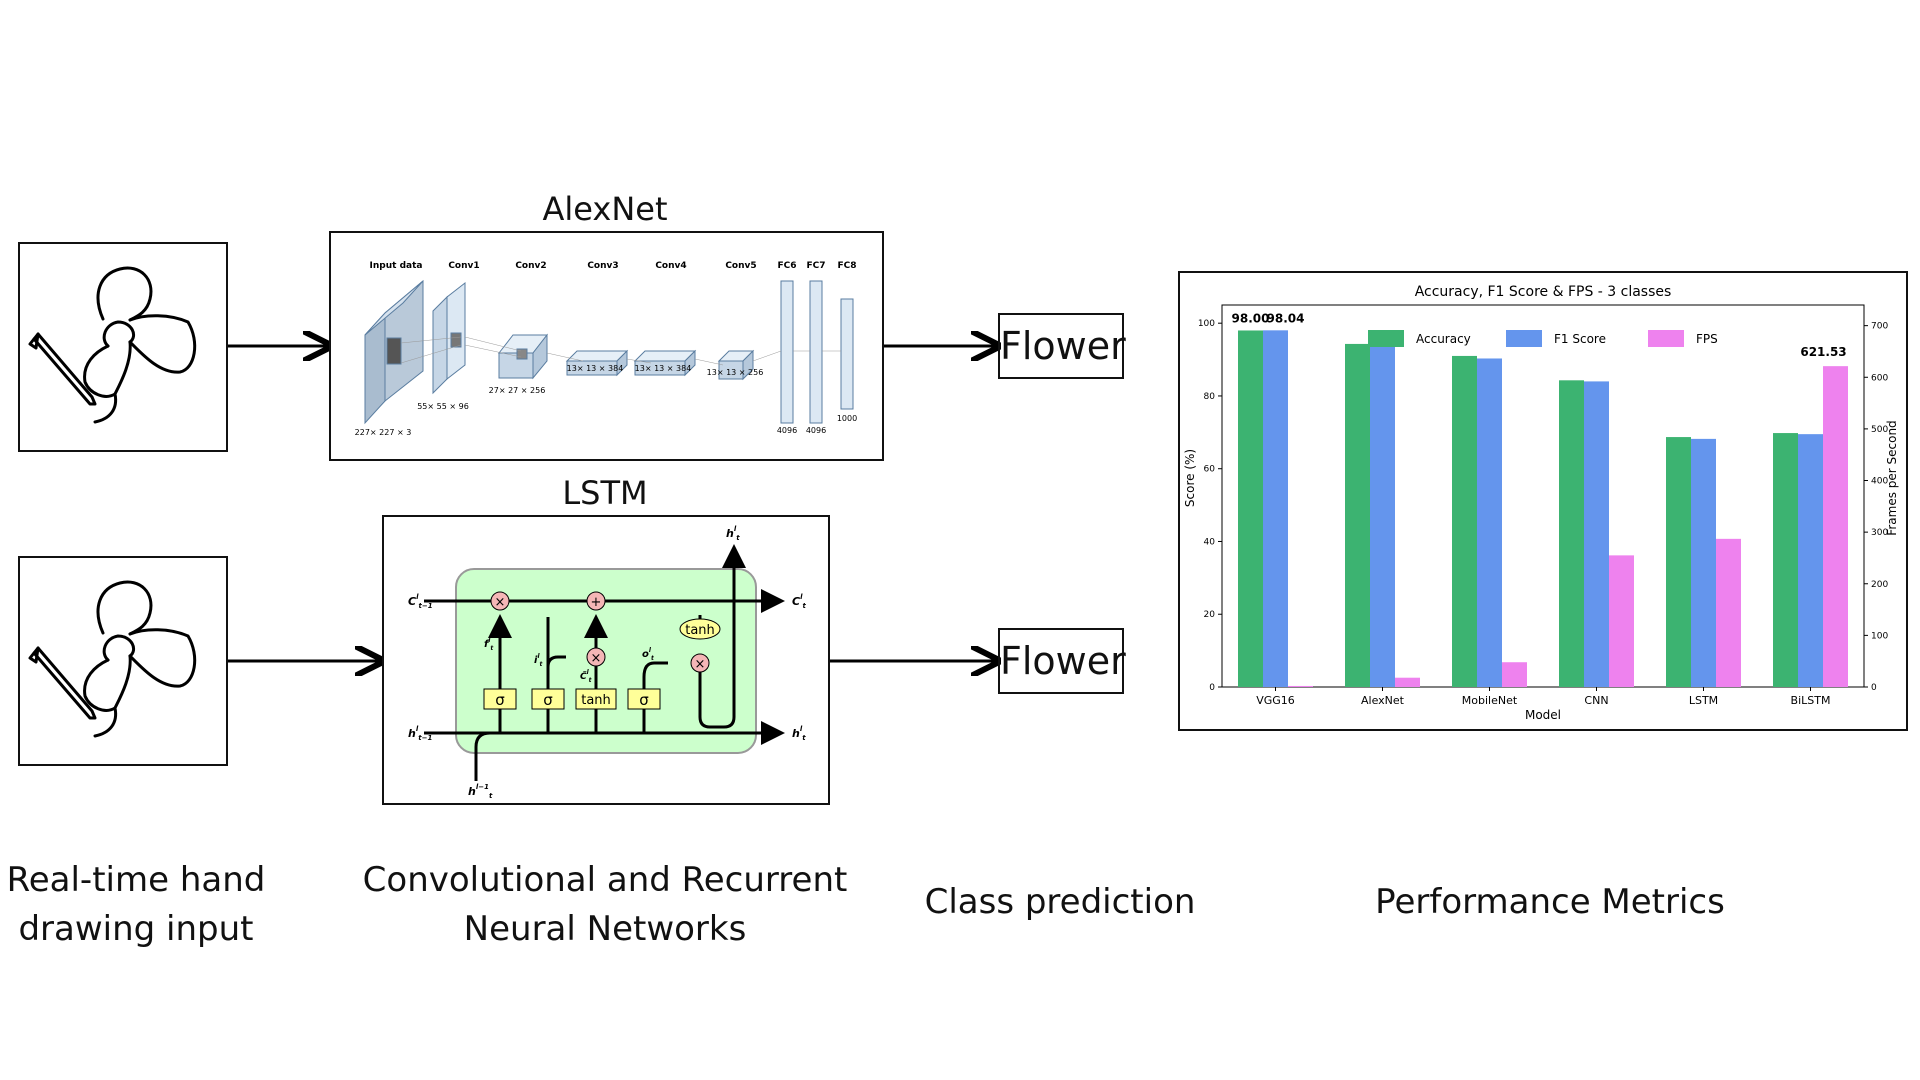 Image resolution: width=1920 pixels, height=1080 pixels. I want to click on layer-dim: 1000, so click(847, 418).